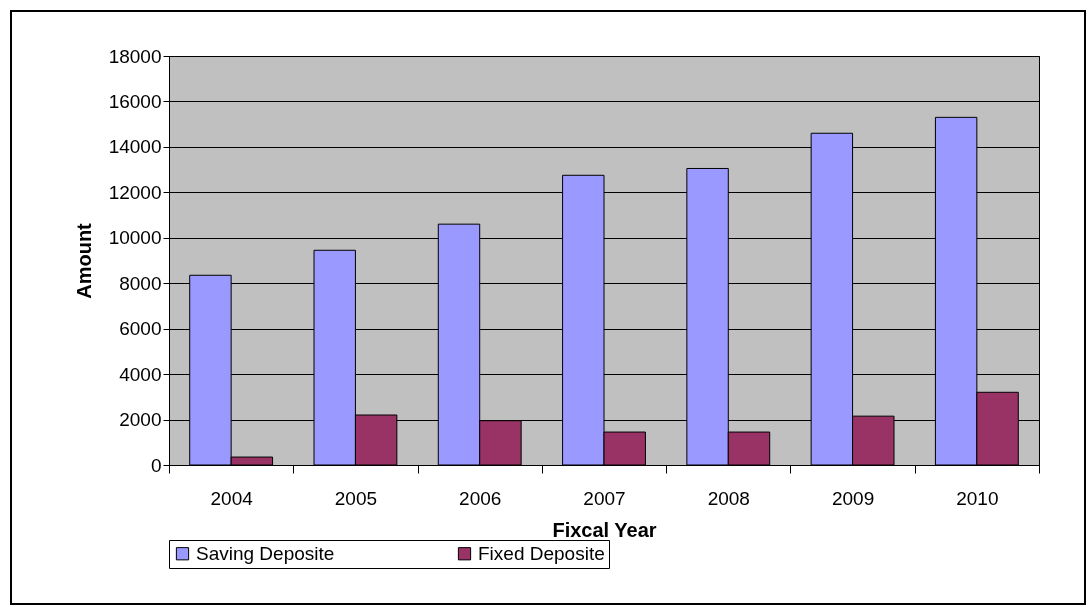  What do you see at coordinates (135, 238) in the screenshot?
I see `y-tick-label: 10000` at bounding box center [135, 238].